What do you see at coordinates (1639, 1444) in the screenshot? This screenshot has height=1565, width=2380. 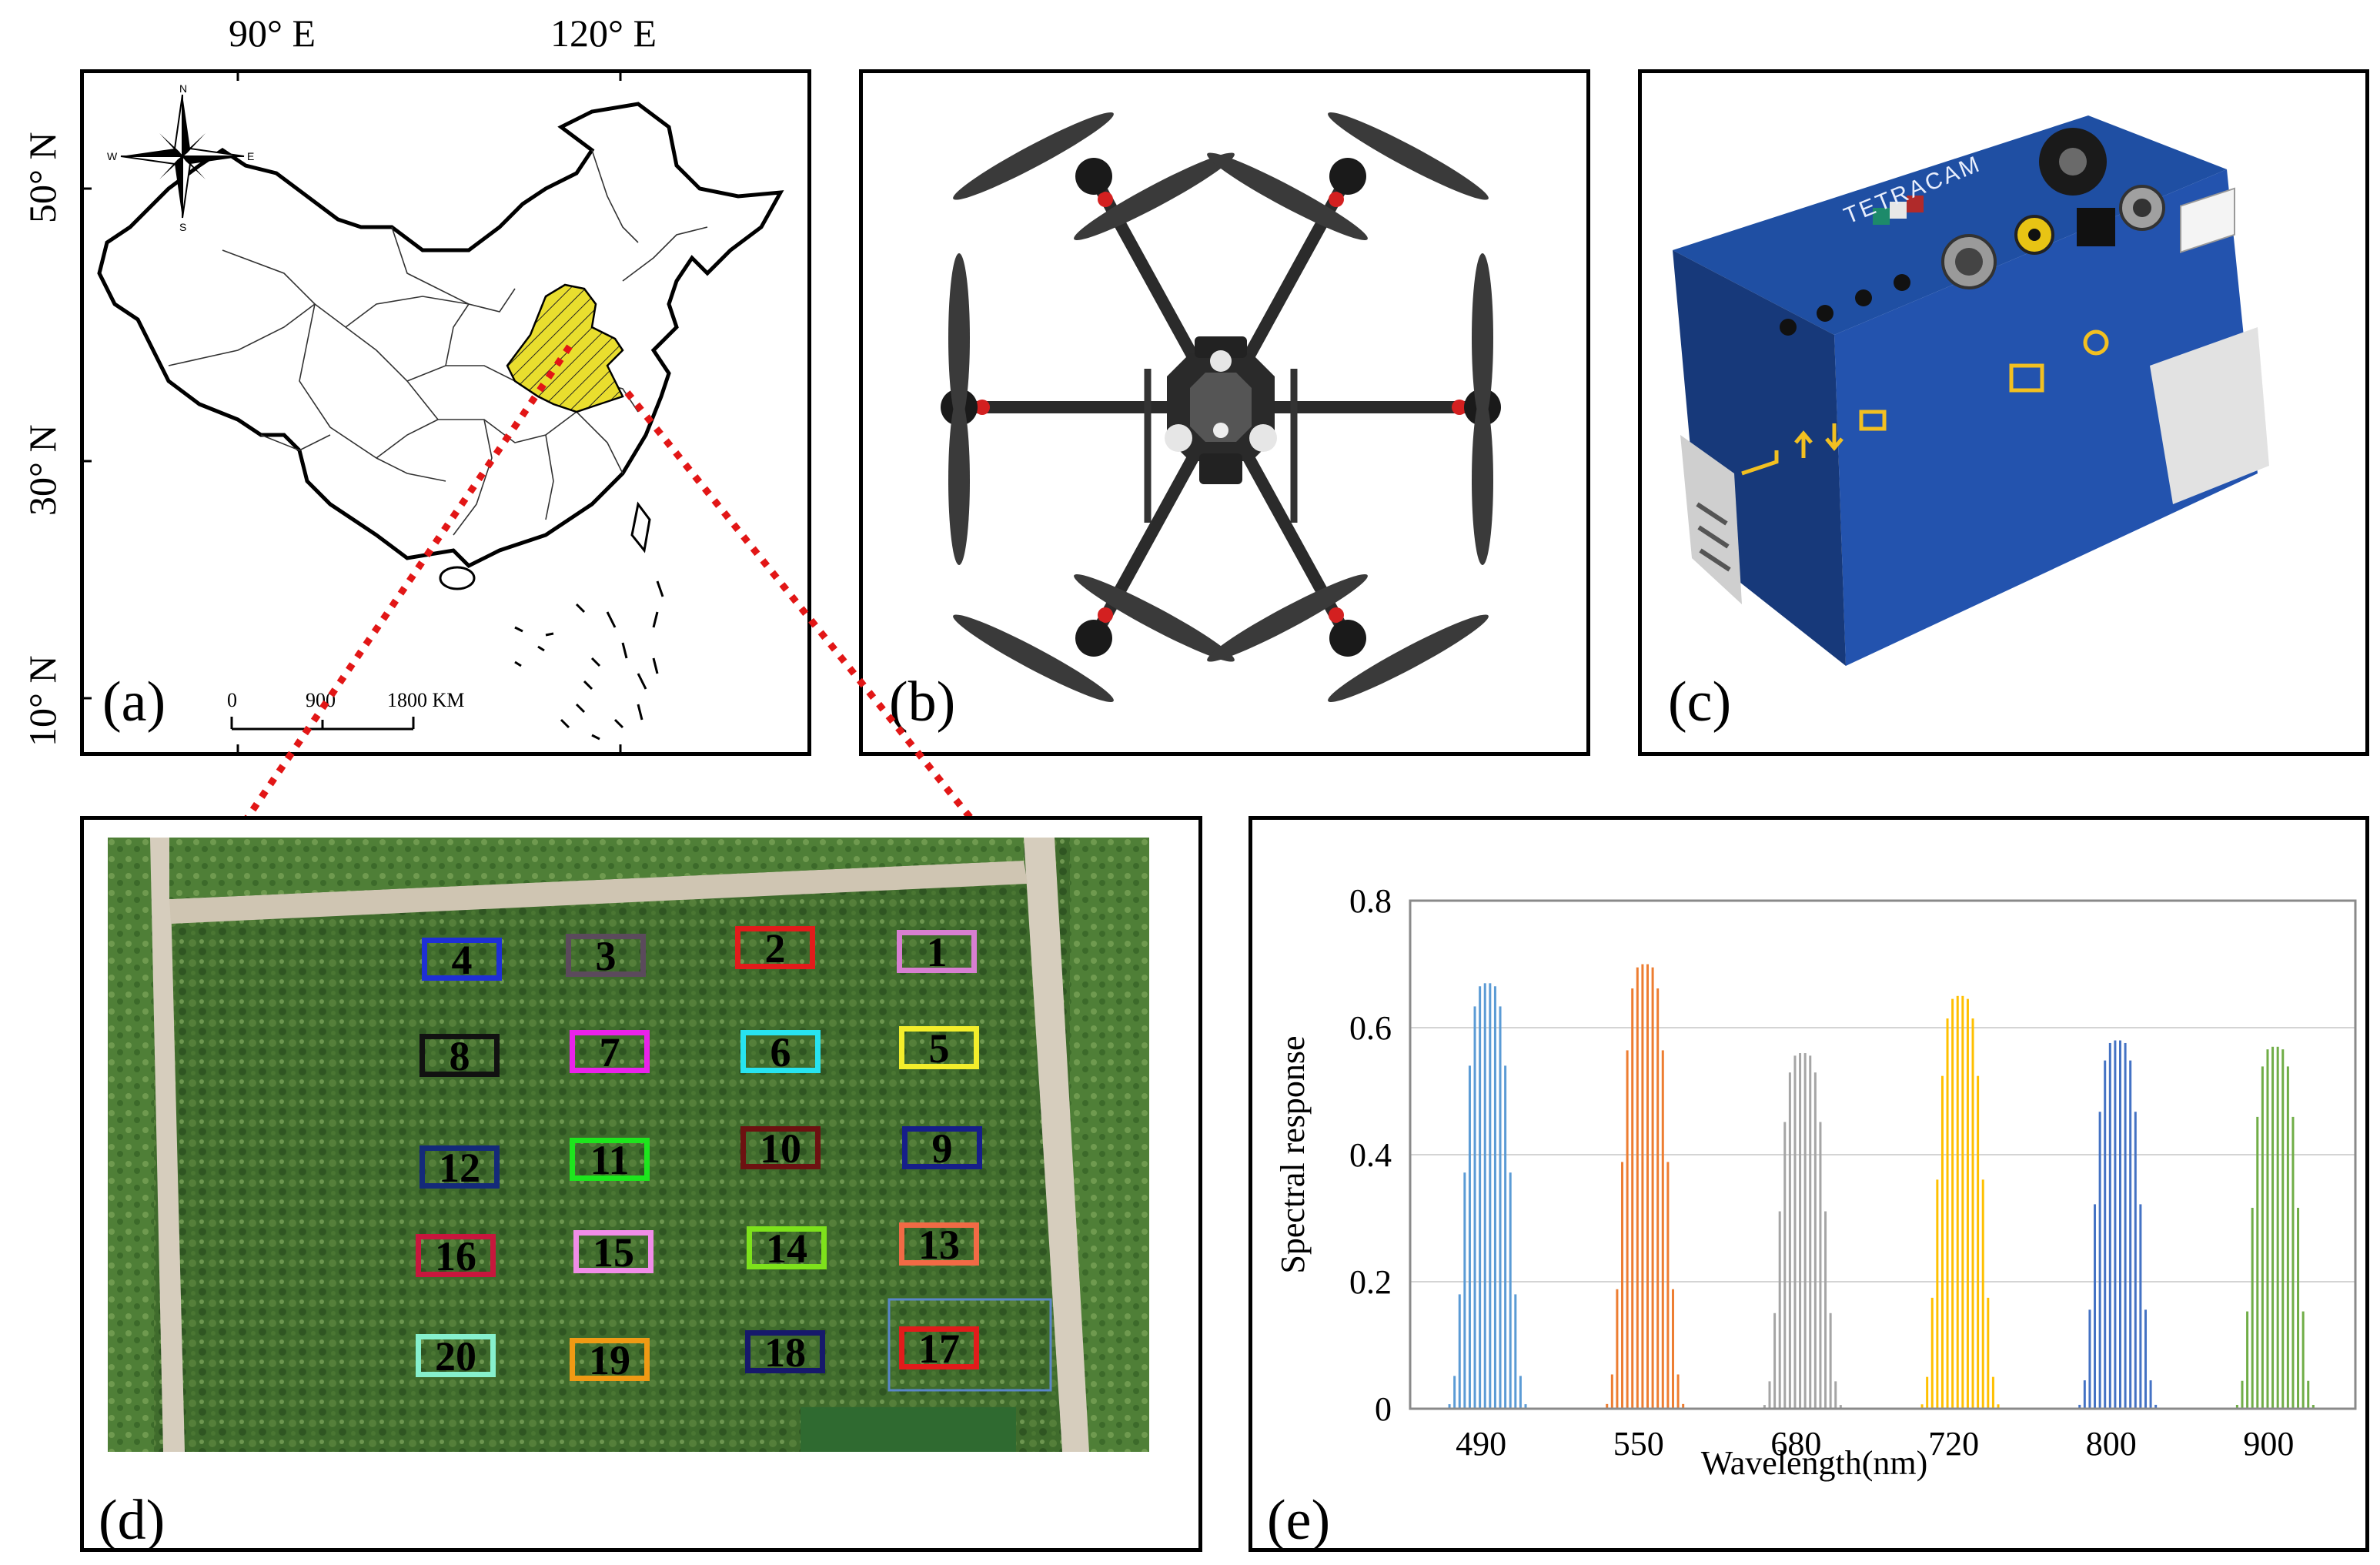 I see `x-tick-label-550: 550` at bounding box center [1639, 1444].